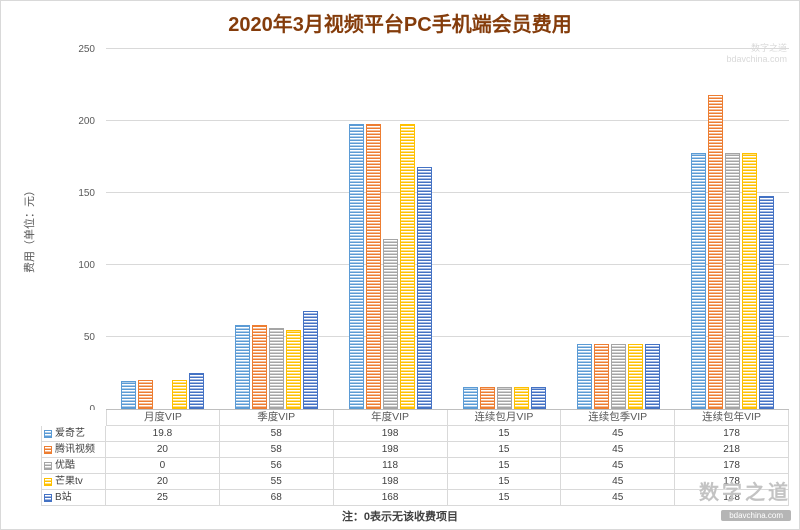 Image resolution: width=800 pixels, height=530 pixels. Describe the element at coordinates (73, 498) in the screenshot. I see `series-label: B站` at that location.